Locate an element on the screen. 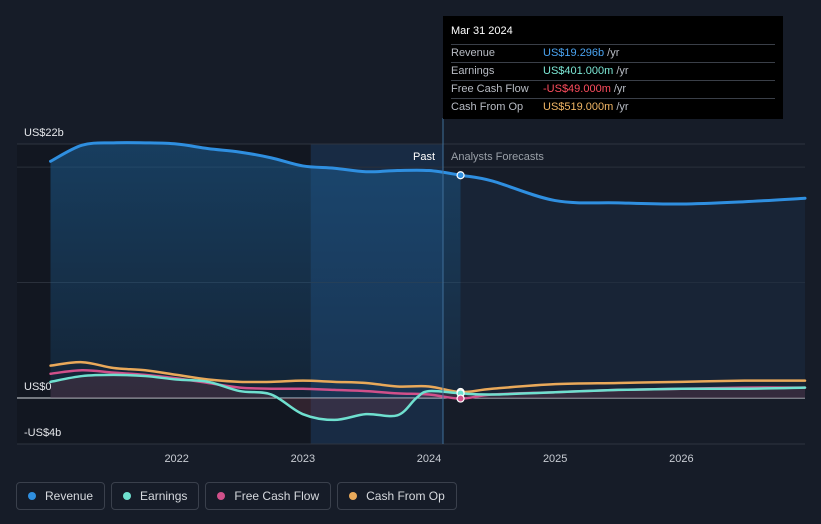  tooltip-row-revenue: Revenue US$19.296b /yr is located at coordinates (613, 53).